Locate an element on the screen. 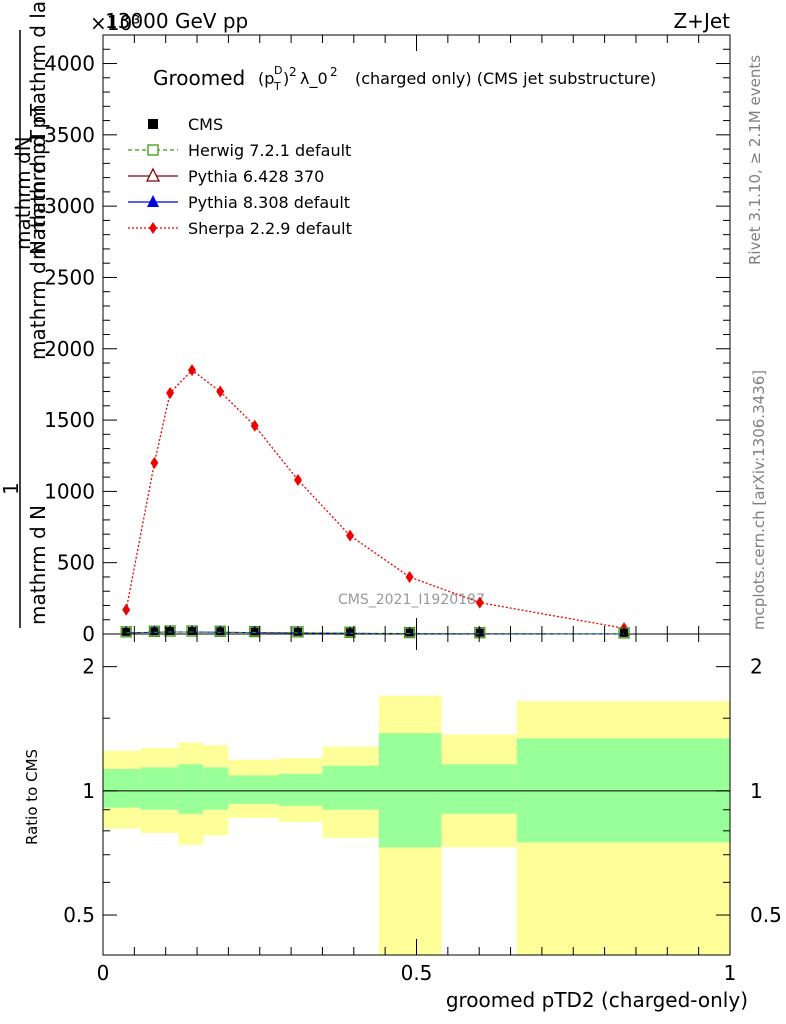  rivet-label: Rivet 3.1.10, ≥ 2.1M events is located at coordinates (755, 160).